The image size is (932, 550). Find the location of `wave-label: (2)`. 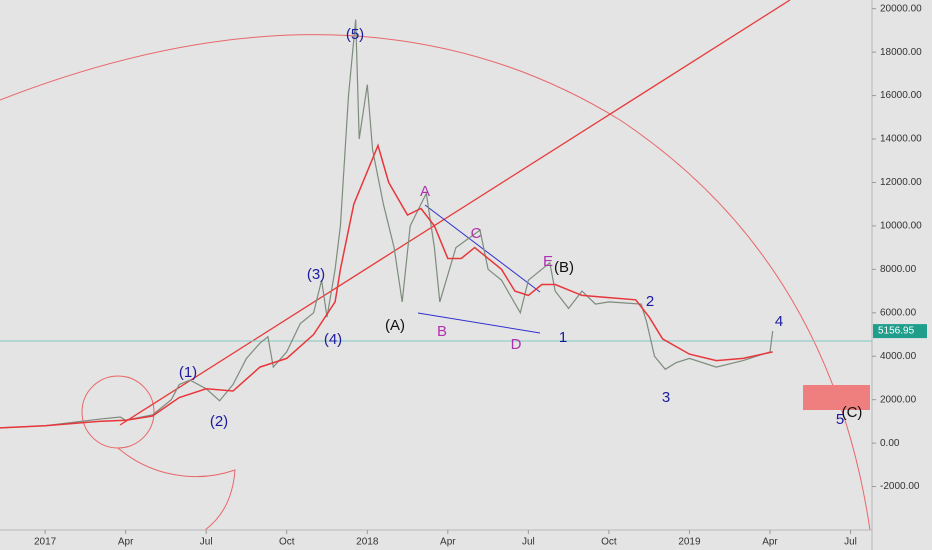

wave-label: (2) is located at coordinates (219, 421).